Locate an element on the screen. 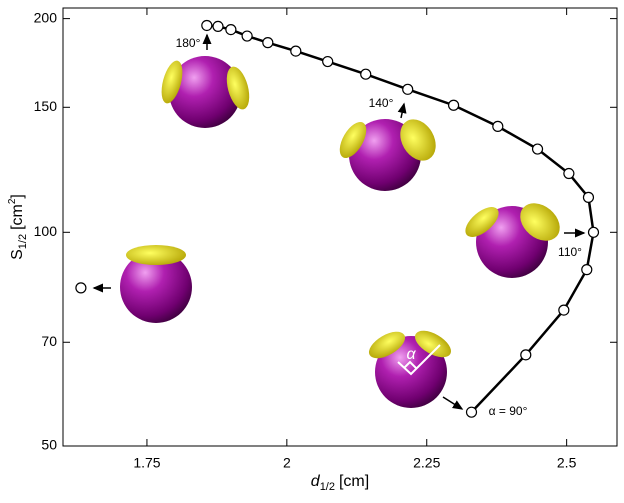  annotation: 110° is located at coordinates (570, 252).